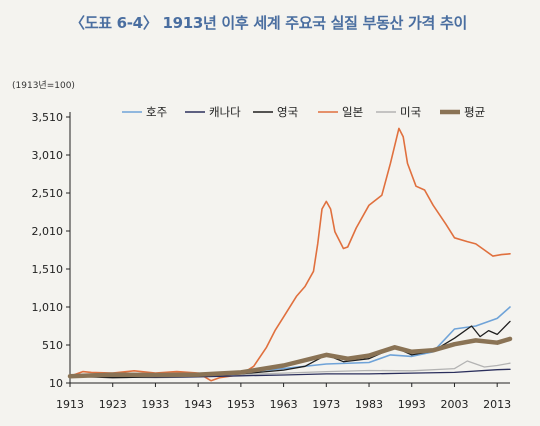 This screenshot has width=540, height=426. I want to click on y-tick-label: 3,510, so click(48, 117).